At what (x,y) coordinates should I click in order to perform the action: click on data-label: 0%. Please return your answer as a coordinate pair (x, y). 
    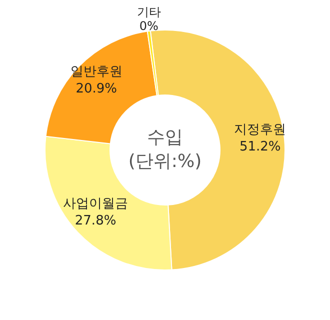
    Looking at the image, I should click on (148, 26).